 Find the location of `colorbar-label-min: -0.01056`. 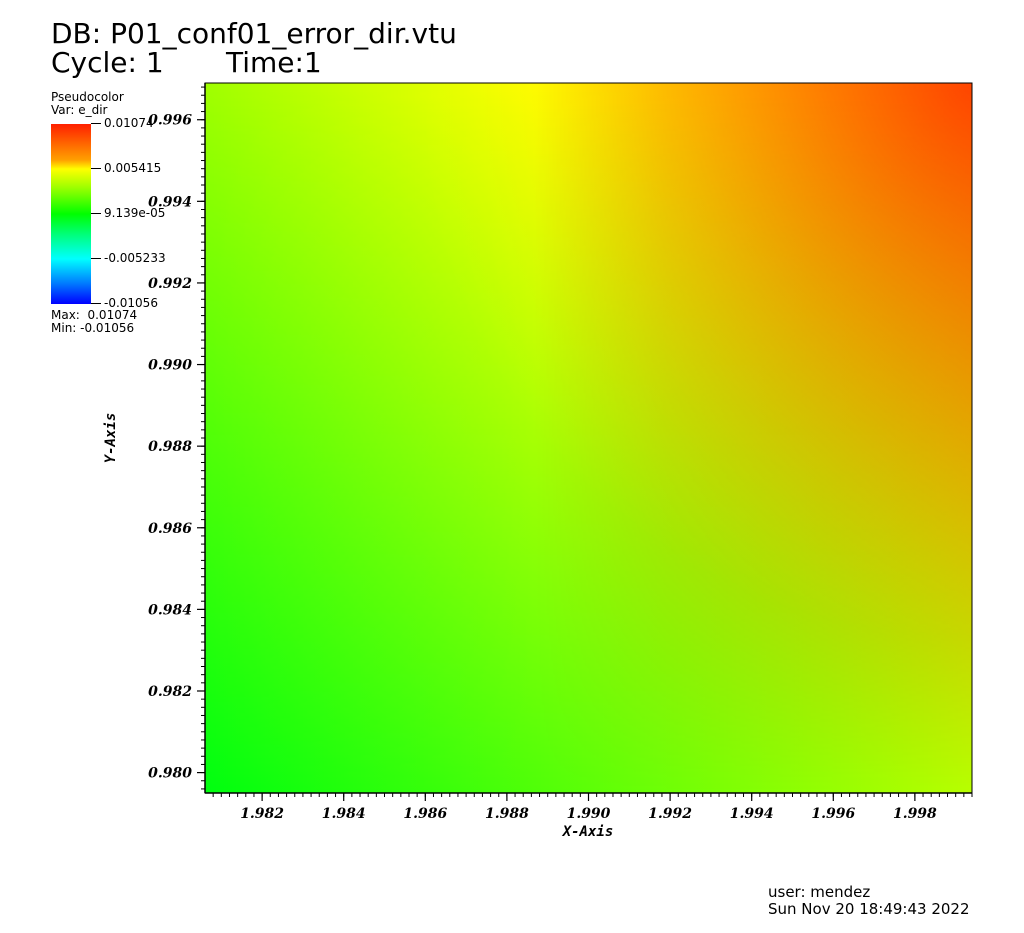

colorbar-label-min: -0.01056 is located at coordinates (131, 303).